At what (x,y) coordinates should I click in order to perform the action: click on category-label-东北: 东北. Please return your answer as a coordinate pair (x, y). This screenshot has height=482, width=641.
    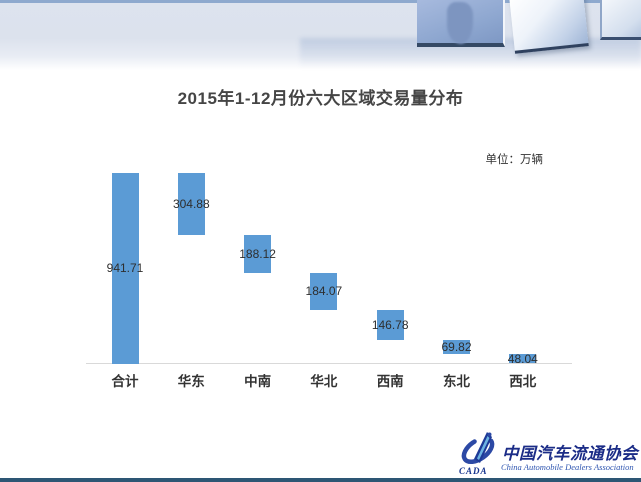
    Looking at the image, I should click on (456, 381).